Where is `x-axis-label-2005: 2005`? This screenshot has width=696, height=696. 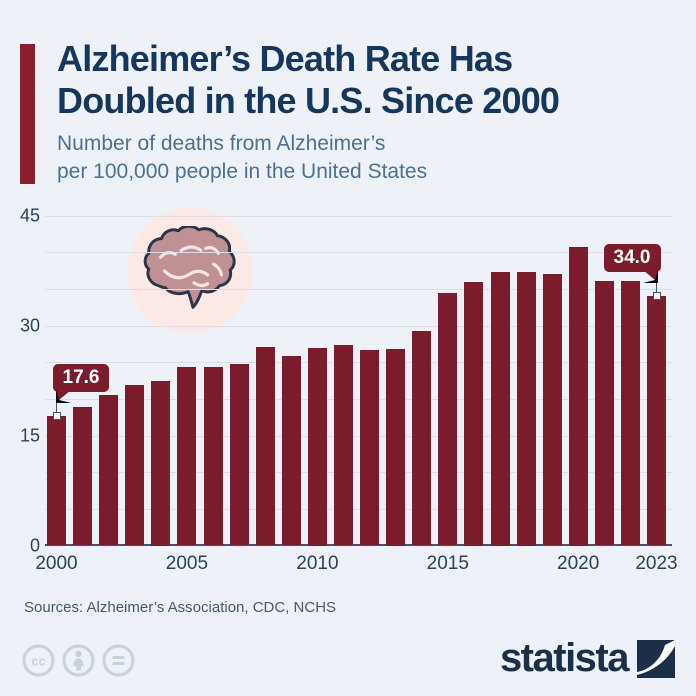
x-axis-label-2005: 2005 is located at coordinates (187, 563).